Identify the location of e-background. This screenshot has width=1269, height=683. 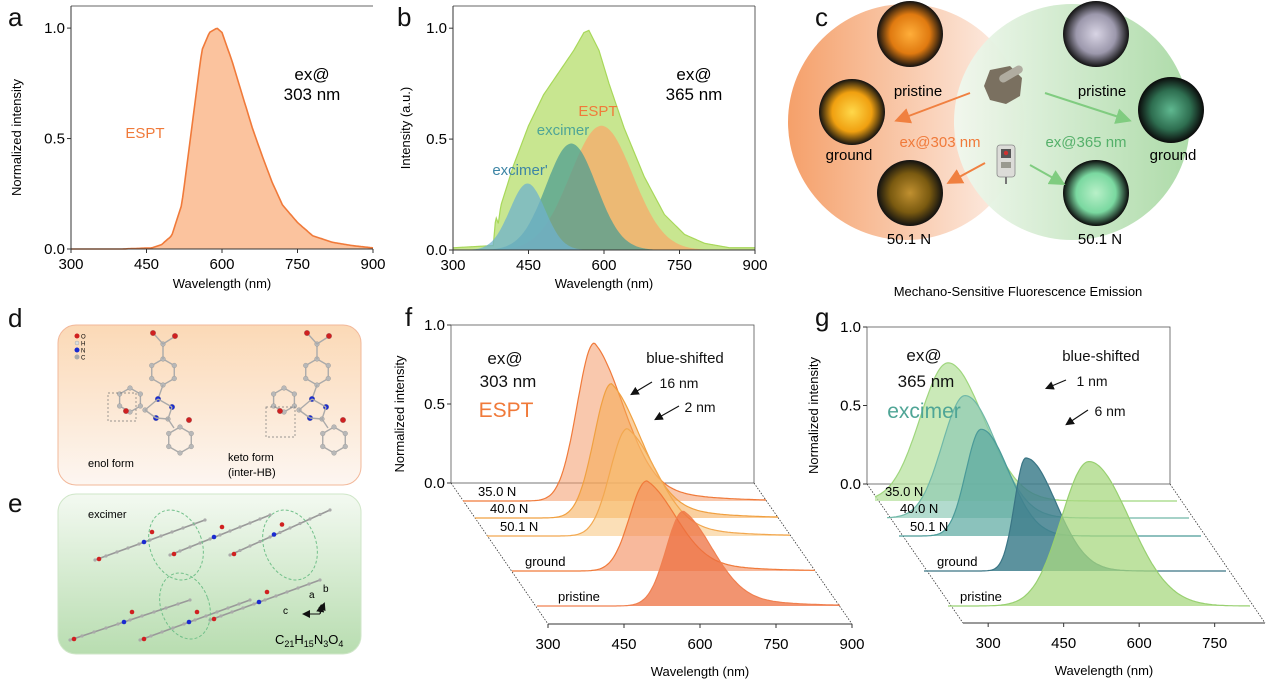
(209, 574).